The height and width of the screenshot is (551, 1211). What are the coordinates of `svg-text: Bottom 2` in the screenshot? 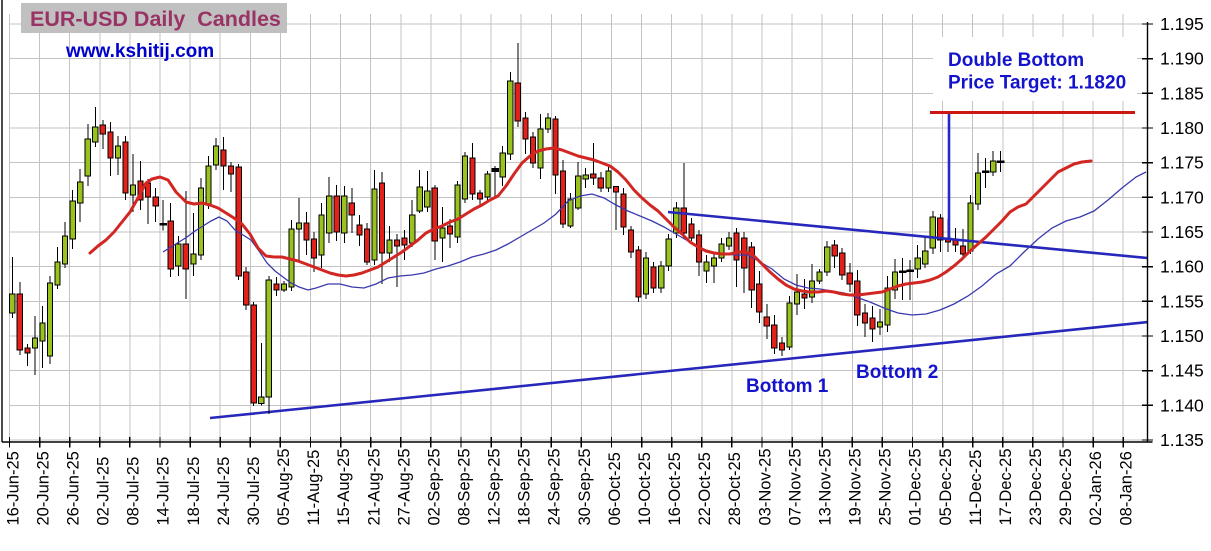 It's located at (897, 372).